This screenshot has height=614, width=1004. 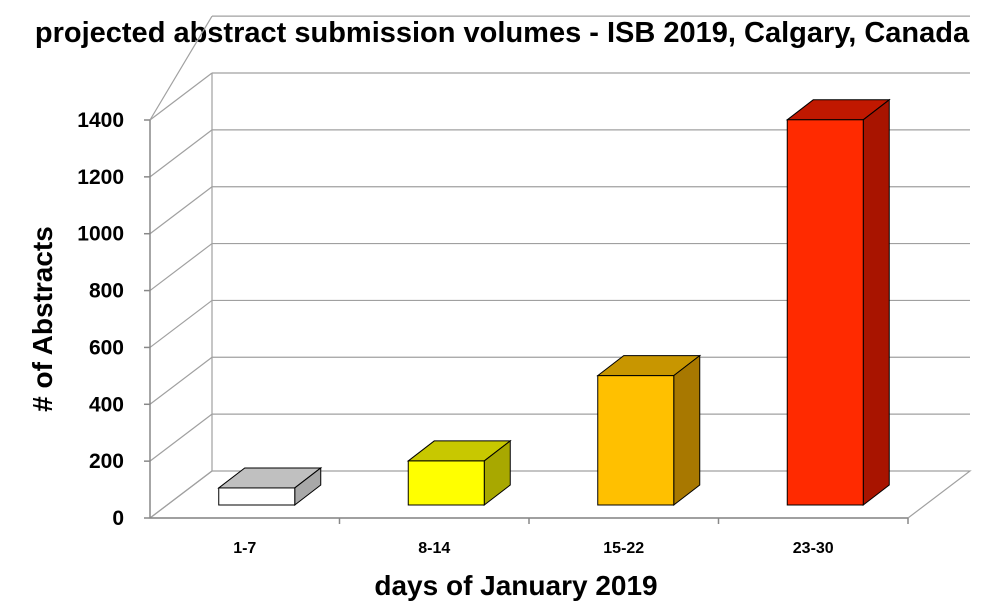 I want to click on x-tick-label: 1-7, so click(x=244, y=548).